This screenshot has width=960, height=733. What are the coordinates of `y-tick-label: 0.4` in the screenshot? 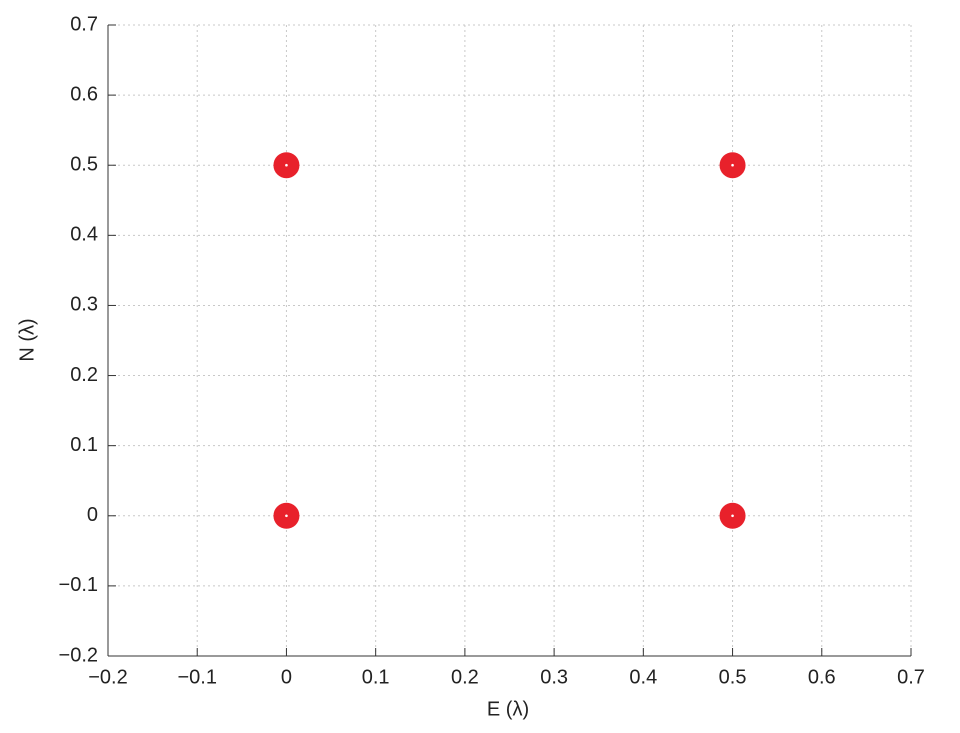 It's located at (84, 235).